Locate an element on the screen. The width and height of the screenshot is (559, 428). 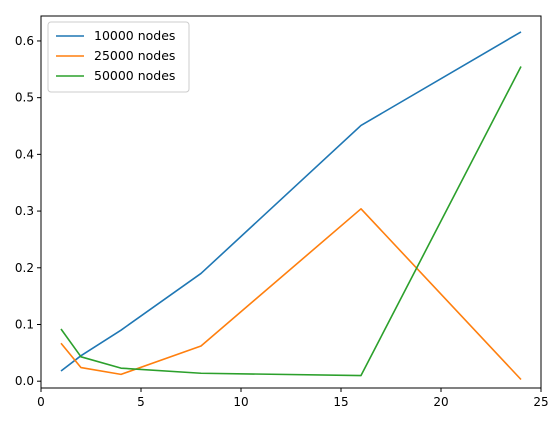
x-tick-label: 15 is located at coordinates (340, 402).